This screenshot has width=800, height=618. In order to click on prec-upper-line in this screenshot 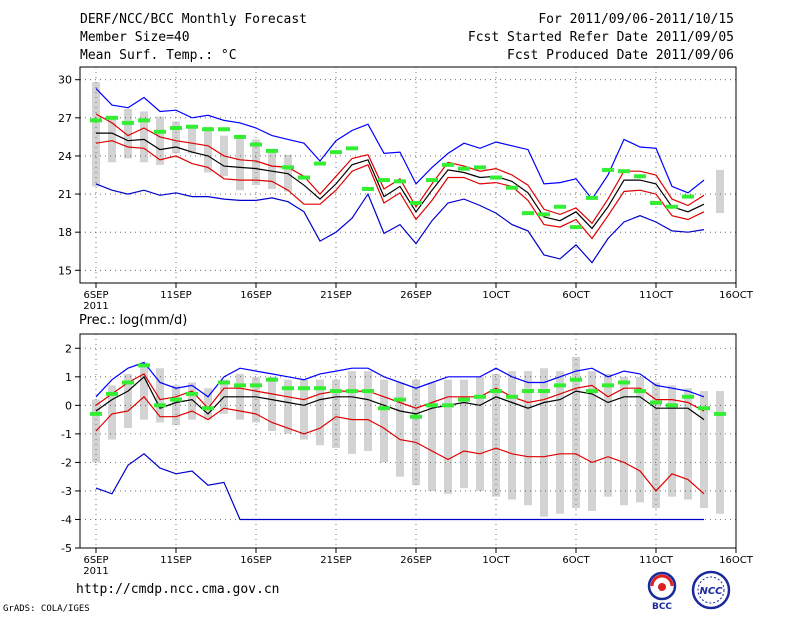, I will do `click(400, 392)`.